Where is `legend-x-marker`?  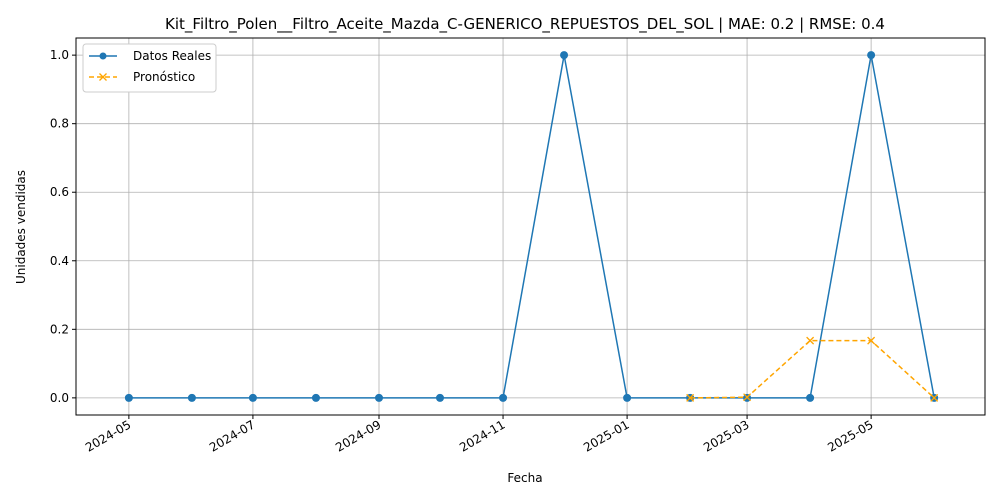
legend-x-marker is located at coordinates (103, 77).